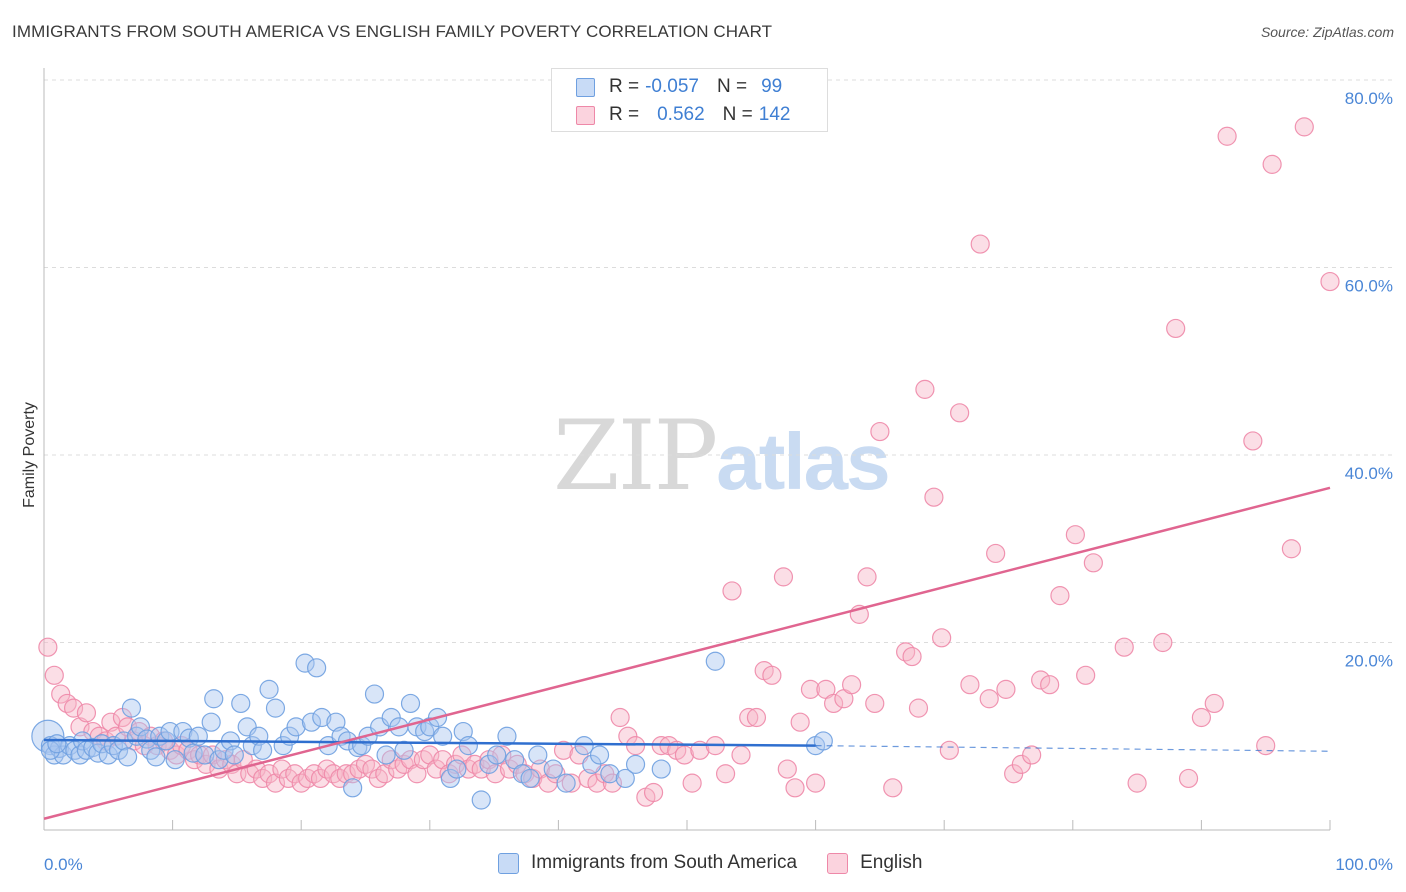 Image resolution: width=1406 pixels, height=892 pixels. I want to click on legend-row-immigrants: R = -0.057 N = 99, so click(679, 87).